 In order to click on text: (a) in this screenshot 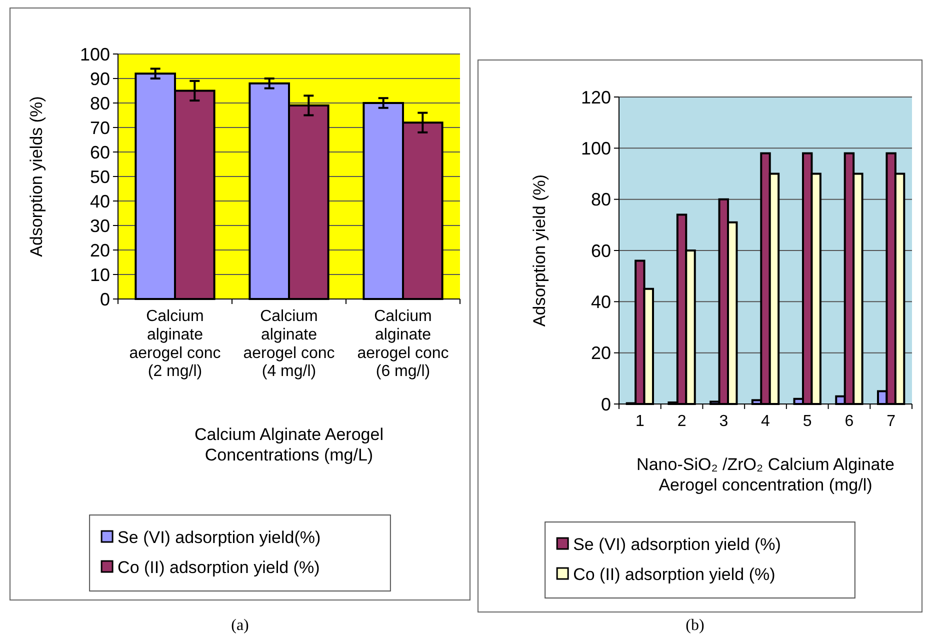, I will do `click(240, 625)`.